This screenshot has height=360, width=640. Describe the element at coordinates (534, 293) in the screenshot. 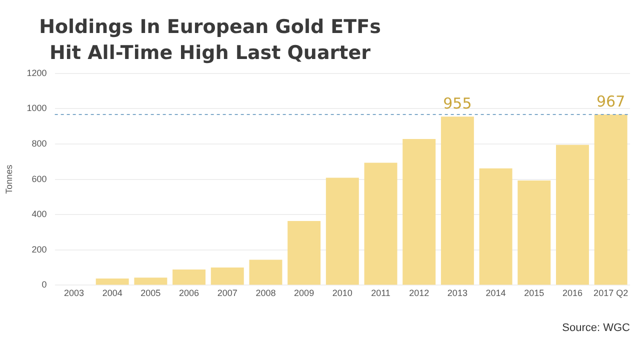

I see `x-tick-label: 2015` at that location.